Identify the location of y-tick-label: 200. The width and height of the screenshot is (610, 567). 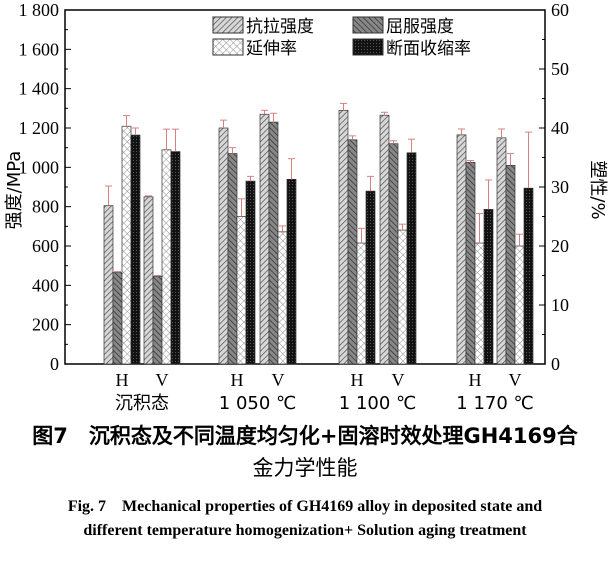
(45, 325).